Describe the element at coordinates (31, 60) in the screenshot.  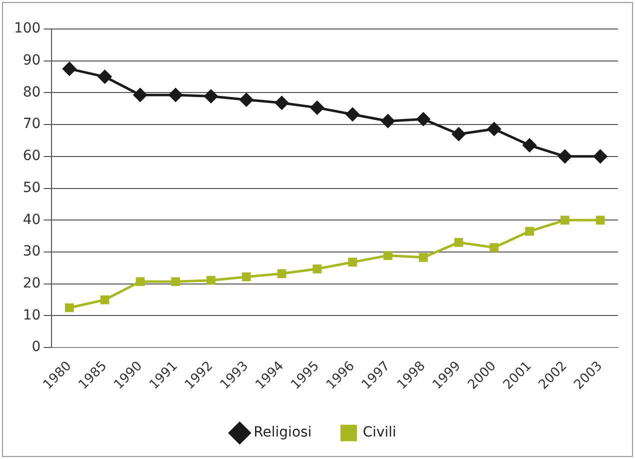
I see `y-tick-label: 90` at that location.